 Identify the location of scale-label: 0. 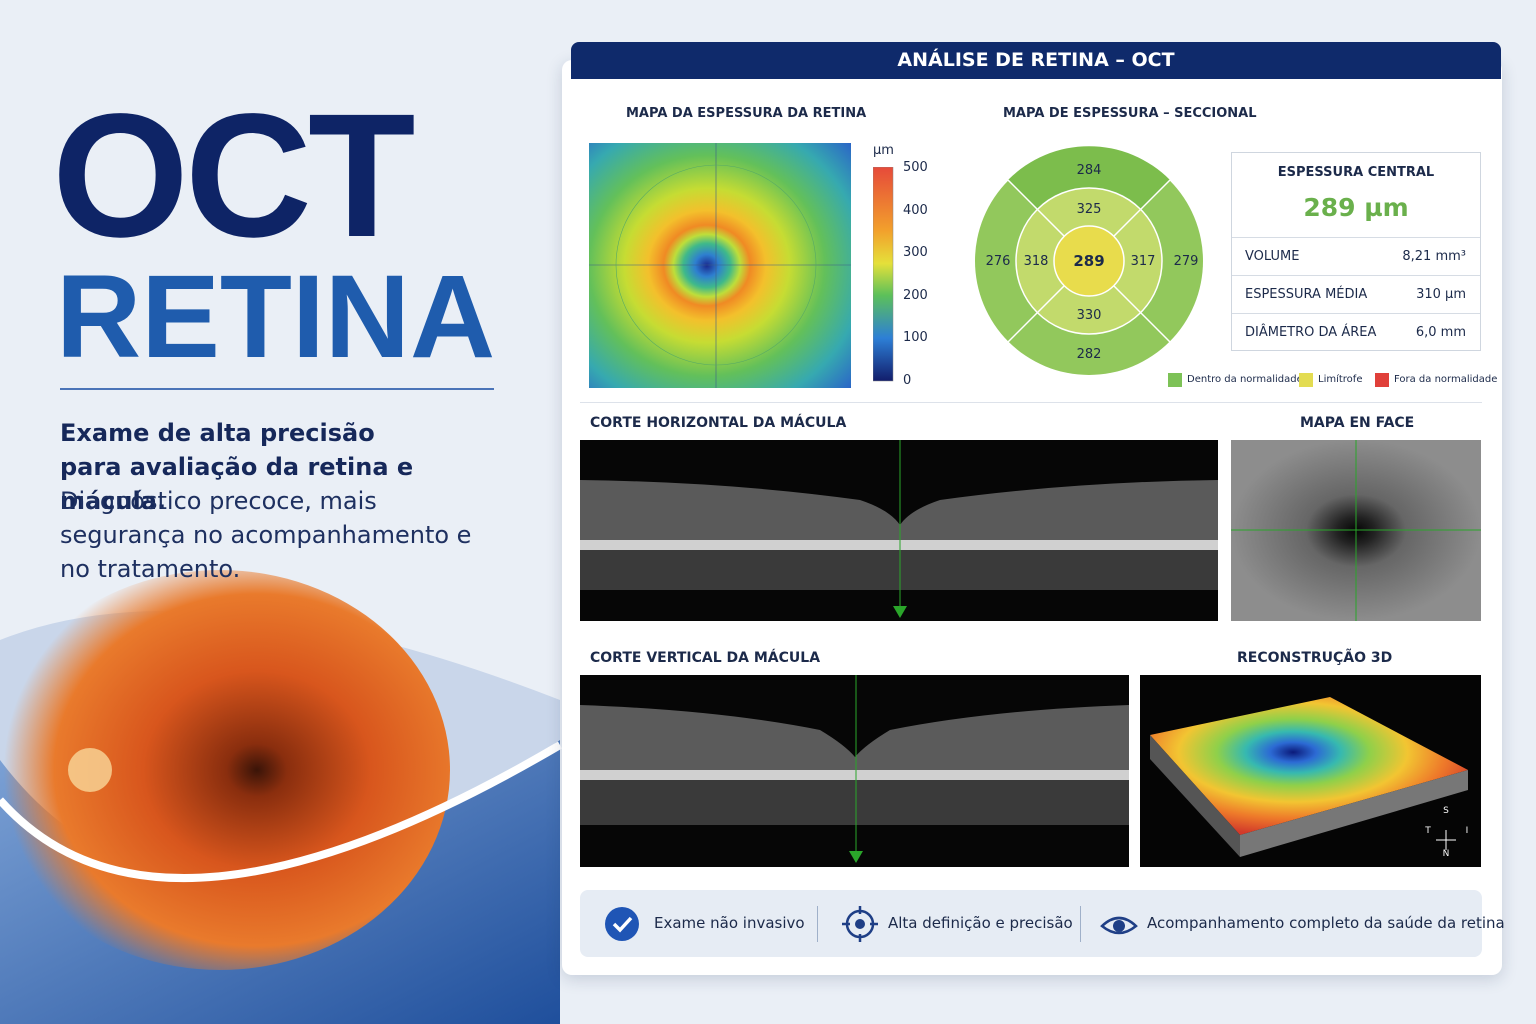
(907, 380).